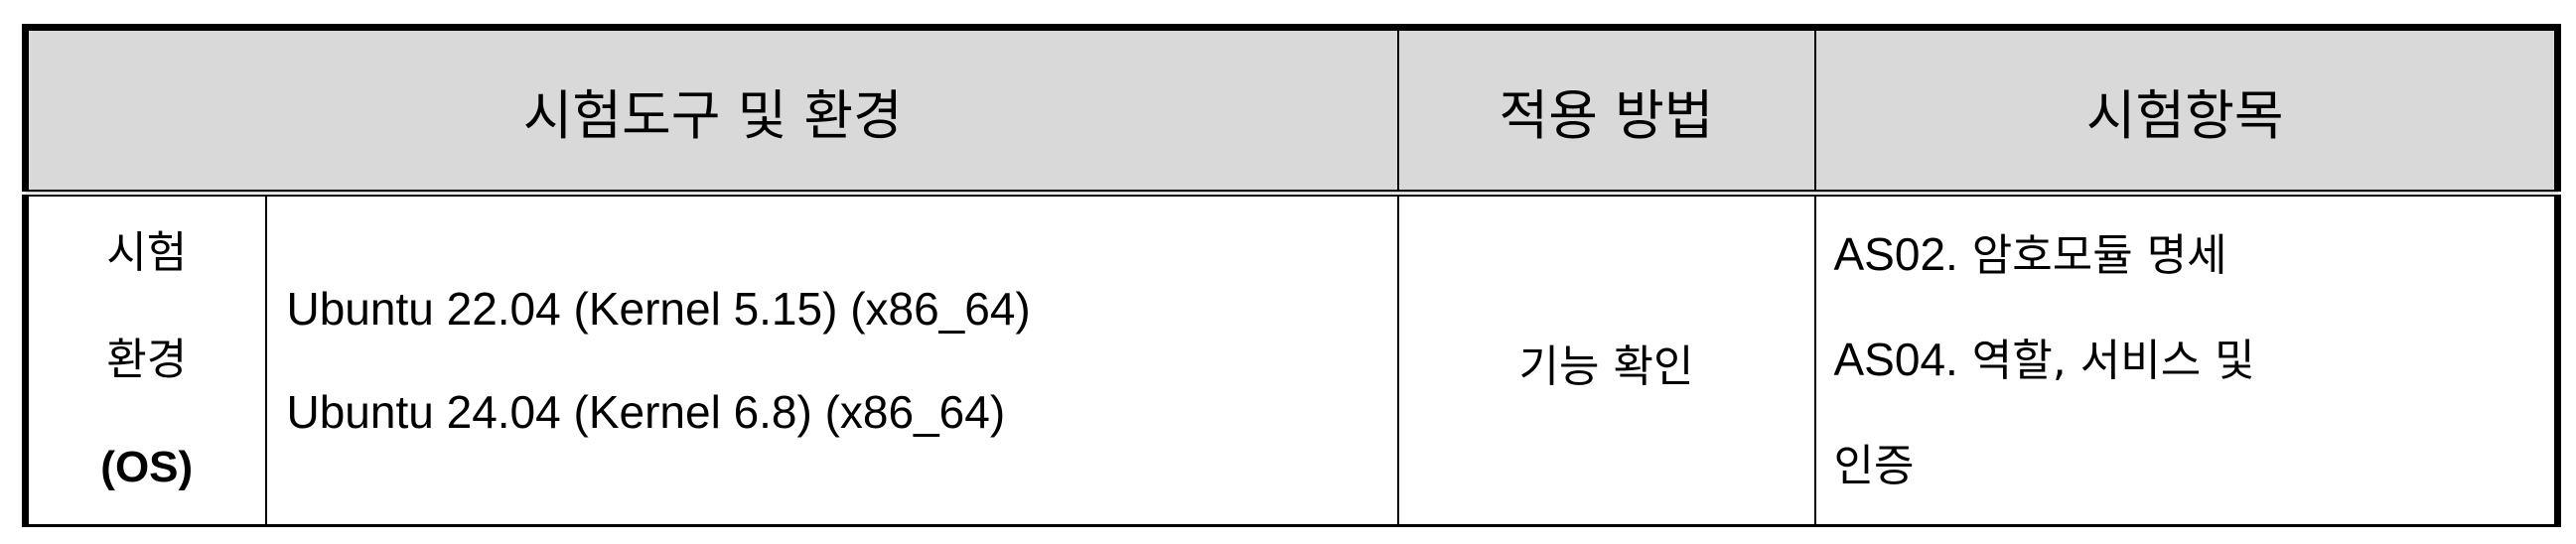 This screenshot has width=2576, height=544. What do you see at coordinates (658, 309) in the screenshot?
I see `os-version-item: Ubuntu 22.04 (Kernel 5.15) (x86_64)` at bounding box center [658, 309].